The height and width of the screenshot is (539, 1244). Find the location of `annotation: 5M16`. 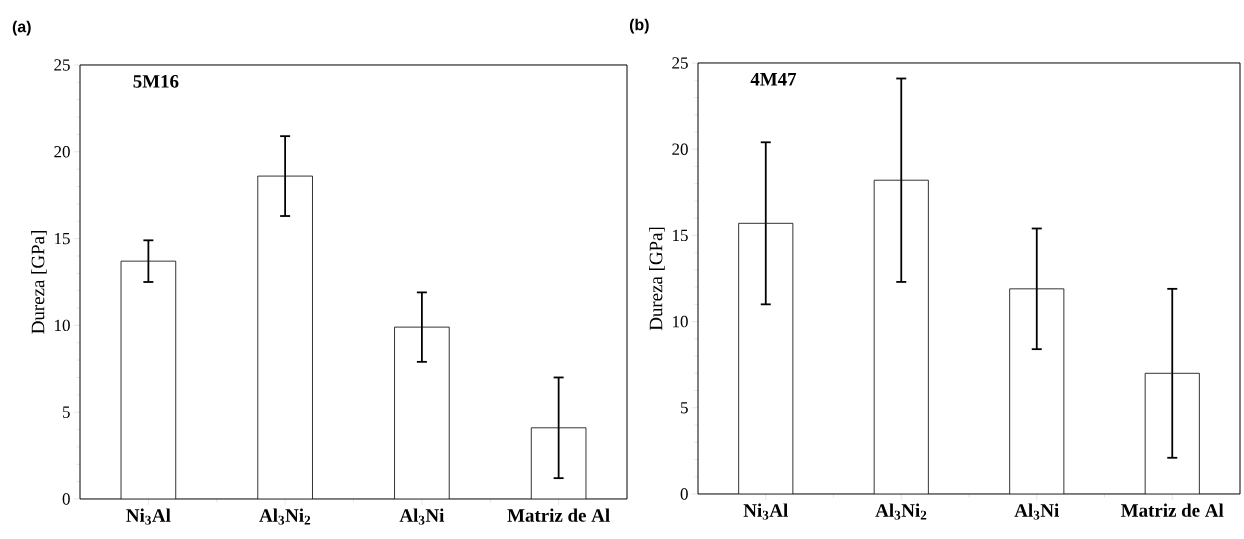

annotation: 5M16 is located at coordinates (156, 81).